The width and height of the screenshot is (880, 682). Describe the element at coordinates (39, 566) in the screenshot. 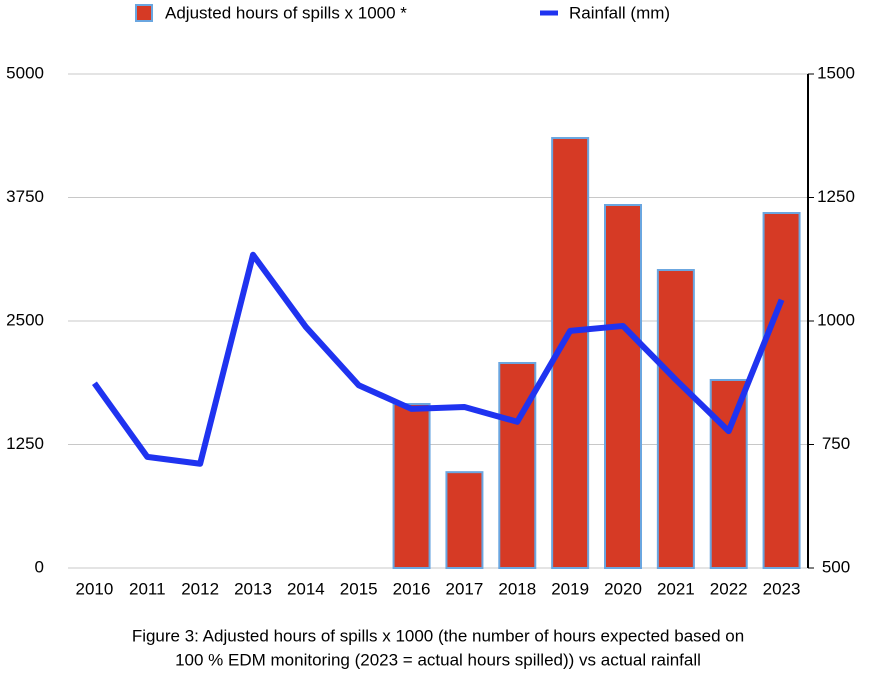

I see `y-tick-label: 0` at that location.